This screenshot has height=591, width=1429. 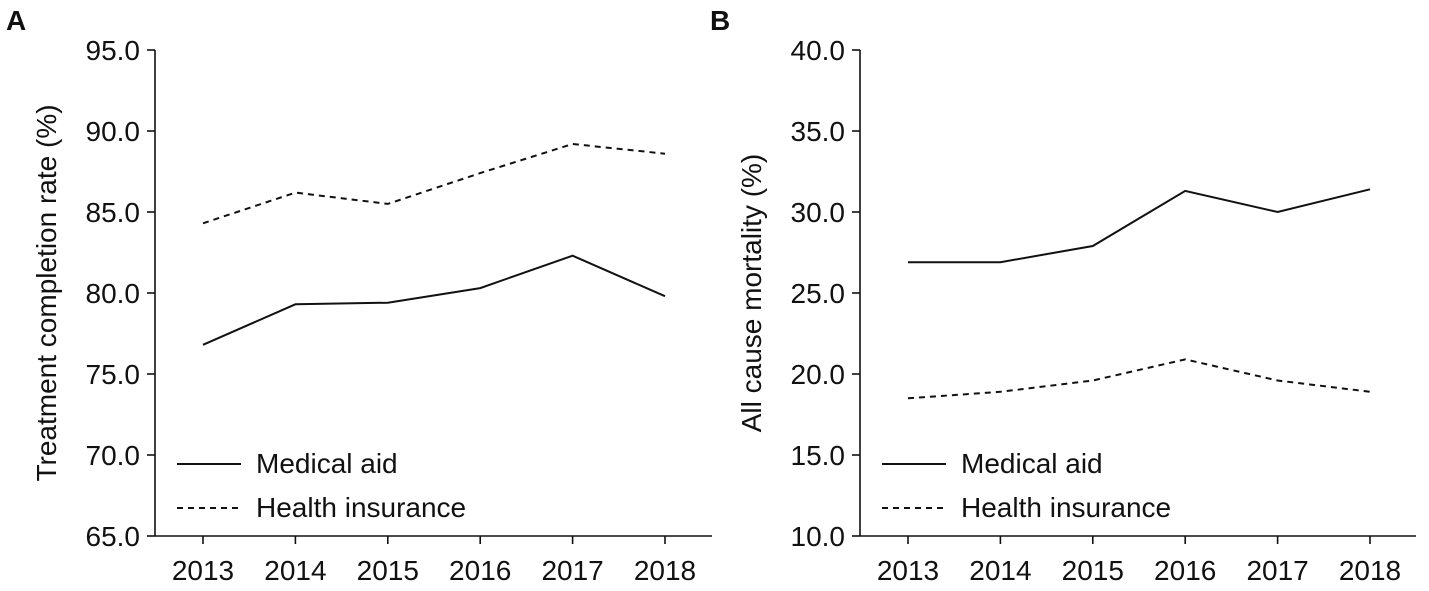 What do you see at coordinates (203, 570) in the screenshot?
I see `panel-a-x-tick-label: 2013` at bounding box center [203, 570].